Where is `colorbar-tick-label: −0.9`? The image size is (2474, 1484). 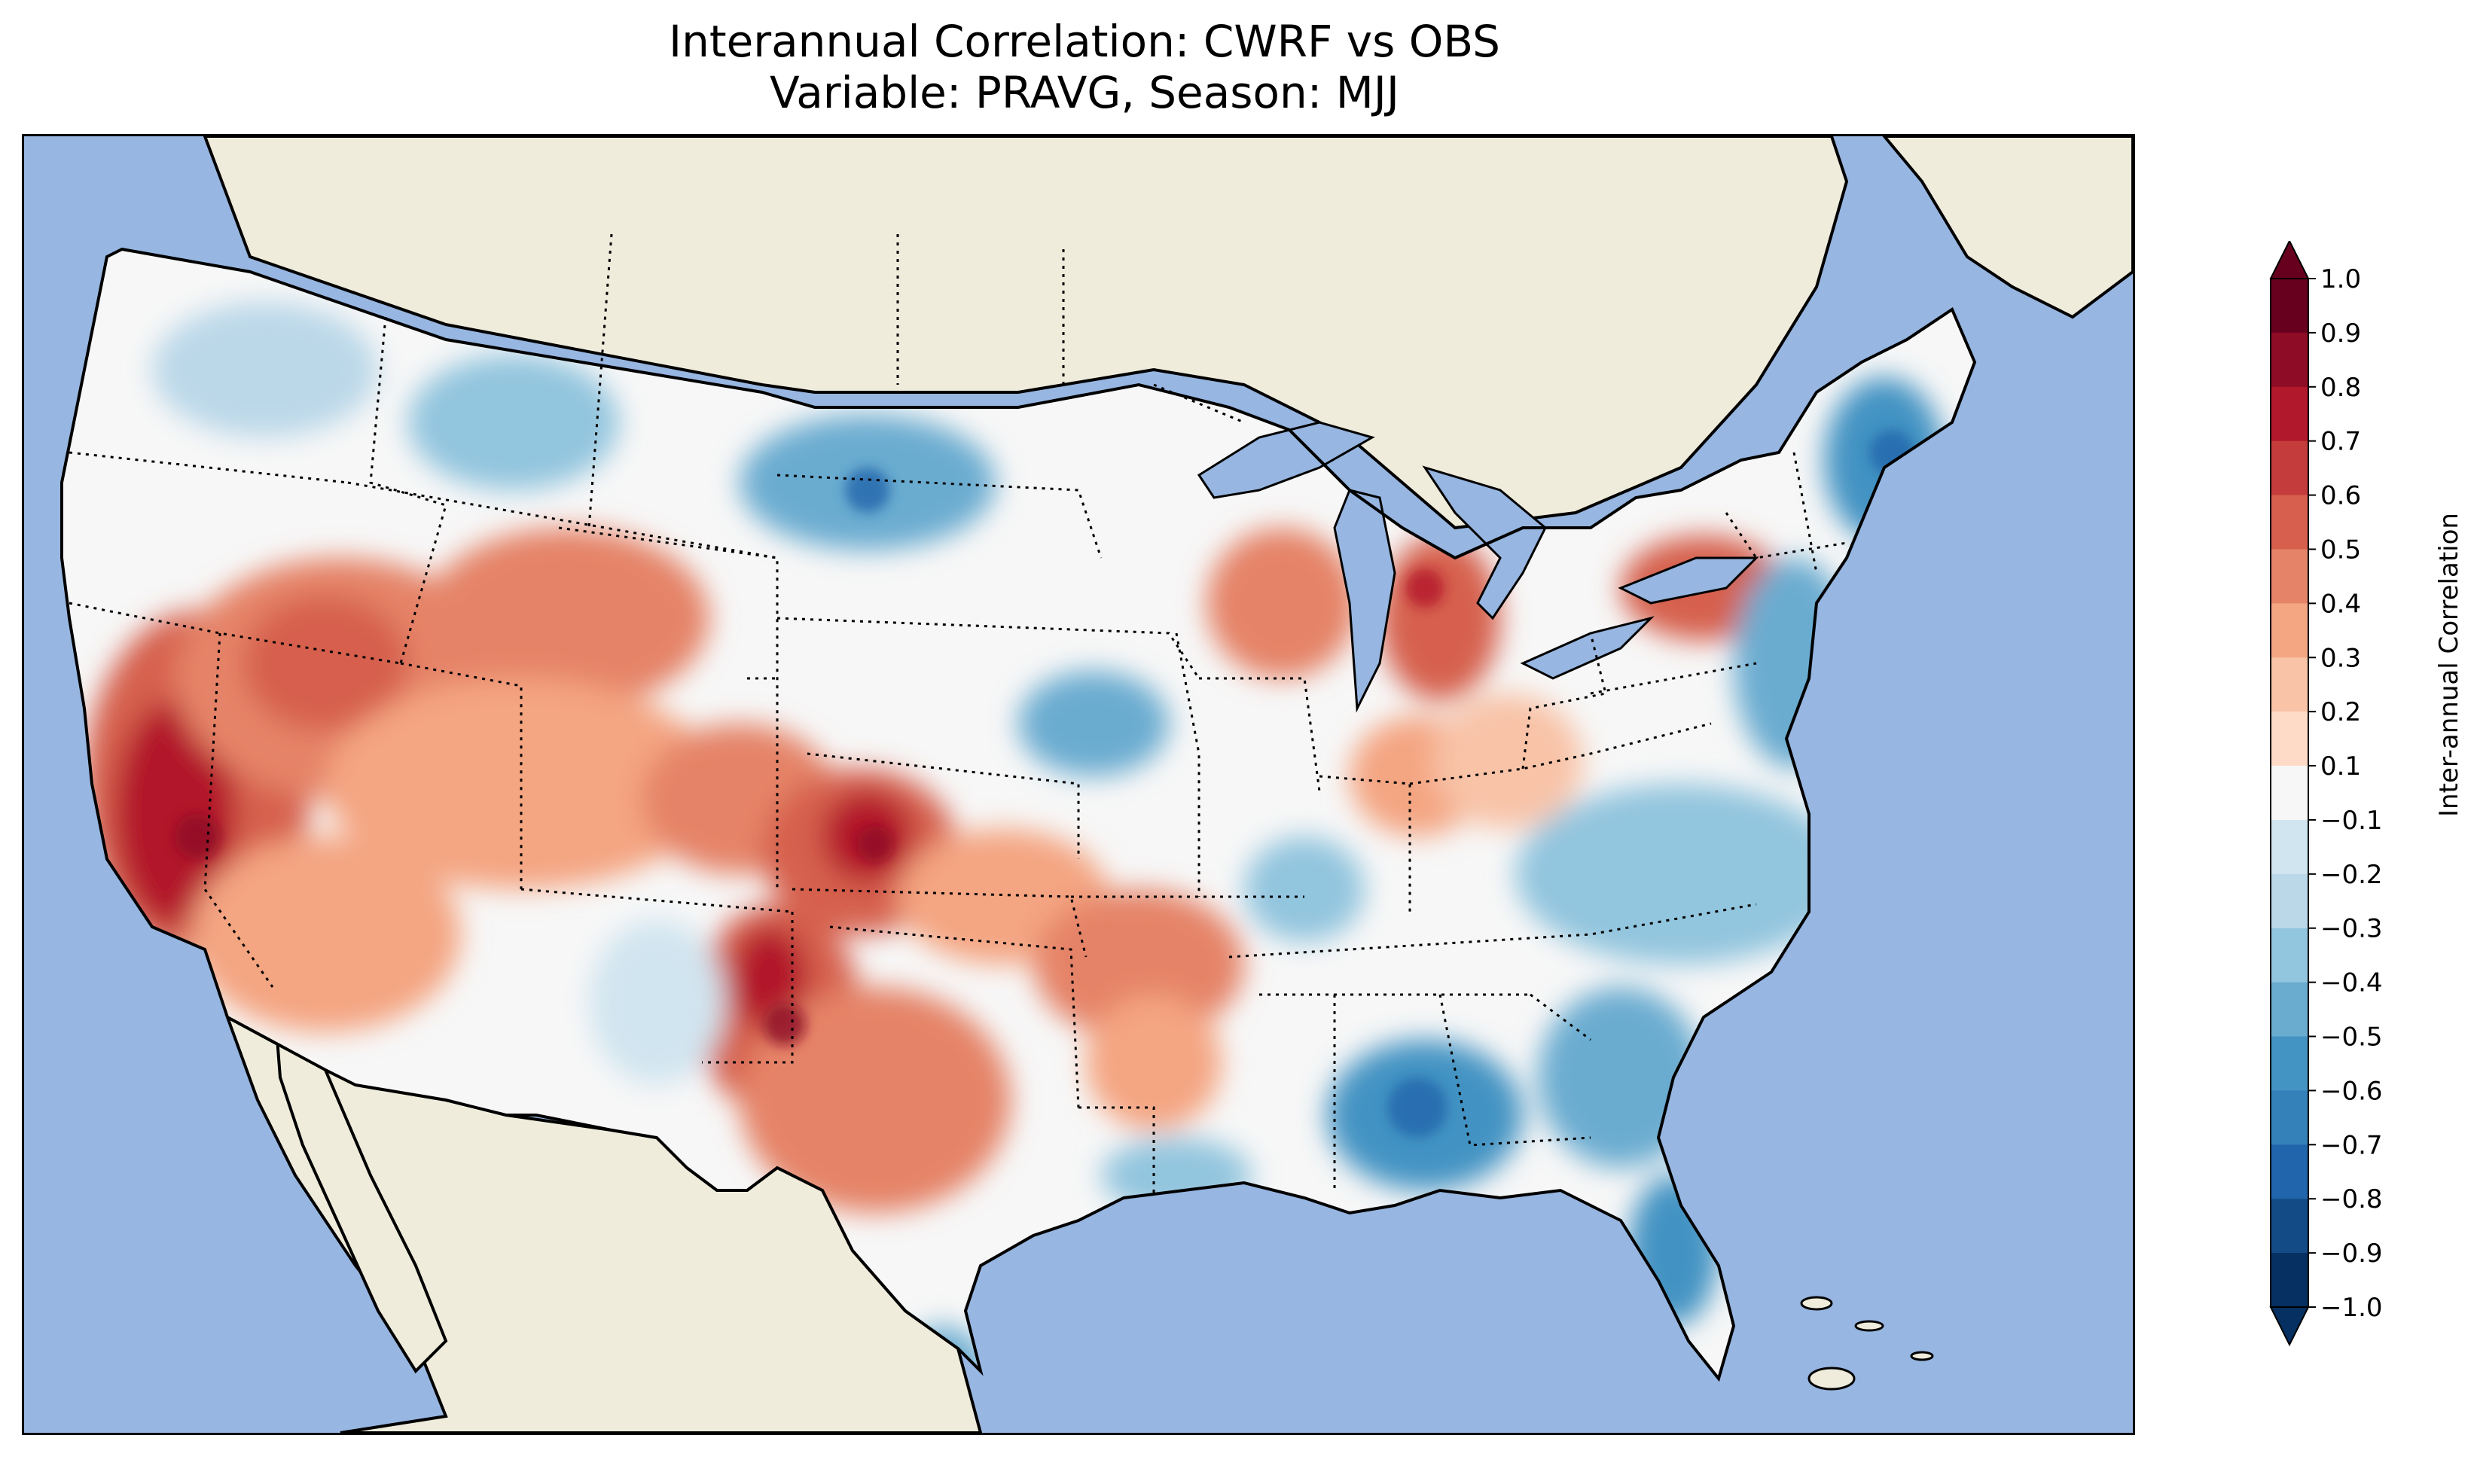 colorbar-tick-label: −0.9 is located at coordinates (2351, 1254).